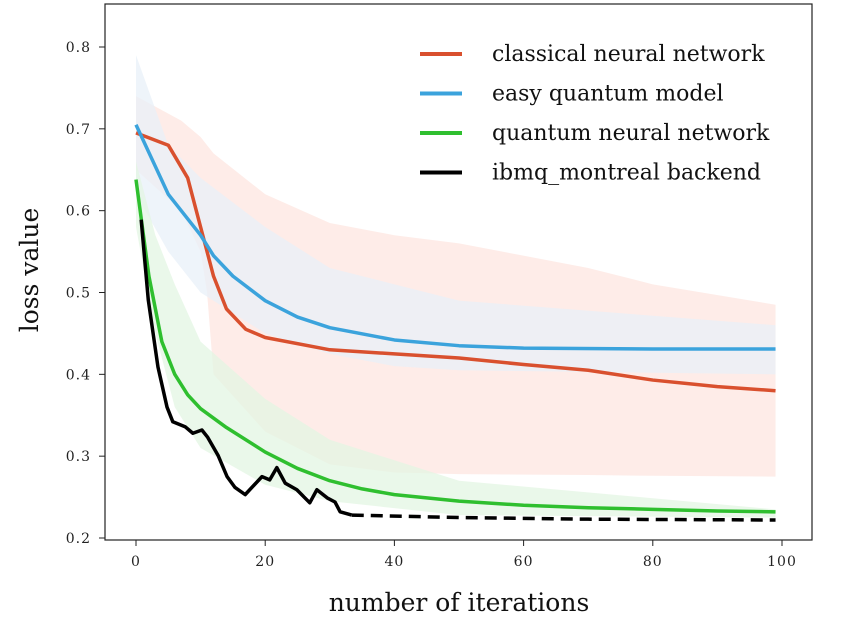  What do you see at coordinates (29, 270) in the screenshot?
I see `y-axis-label: loss value` at bounding box center [29, 270].